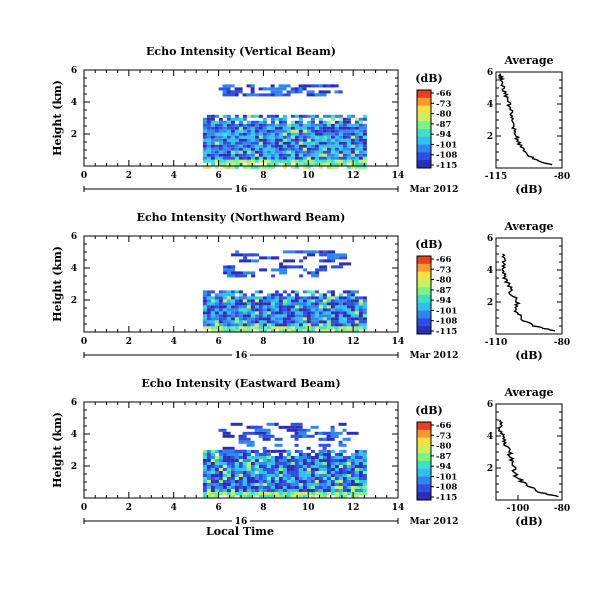 This screenshot has width=613, height=598. Describe the element at coordinates (446, 498) in the screenshot. I see `colorbar-tick-label: -115` at that location.